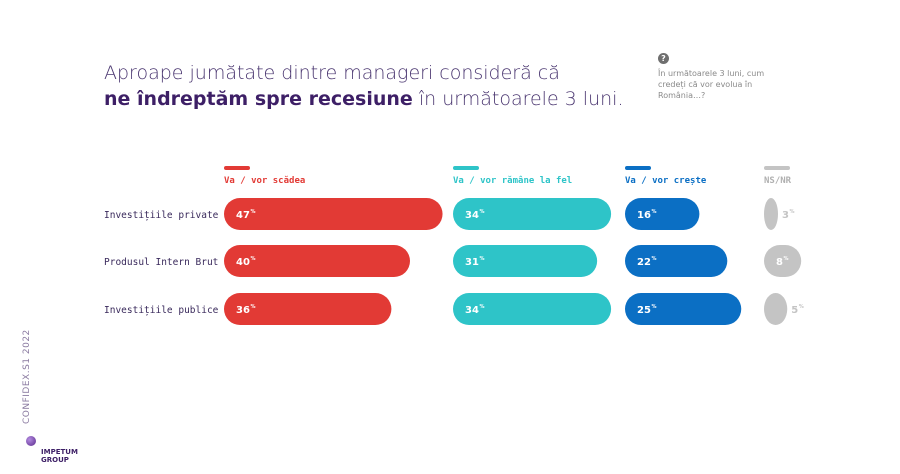 The width and height of the screenshot is (900, 474). Describe the element at coordinates (55, 460) in the screenshot. I see `logo-line-2: GROUP` at that location.